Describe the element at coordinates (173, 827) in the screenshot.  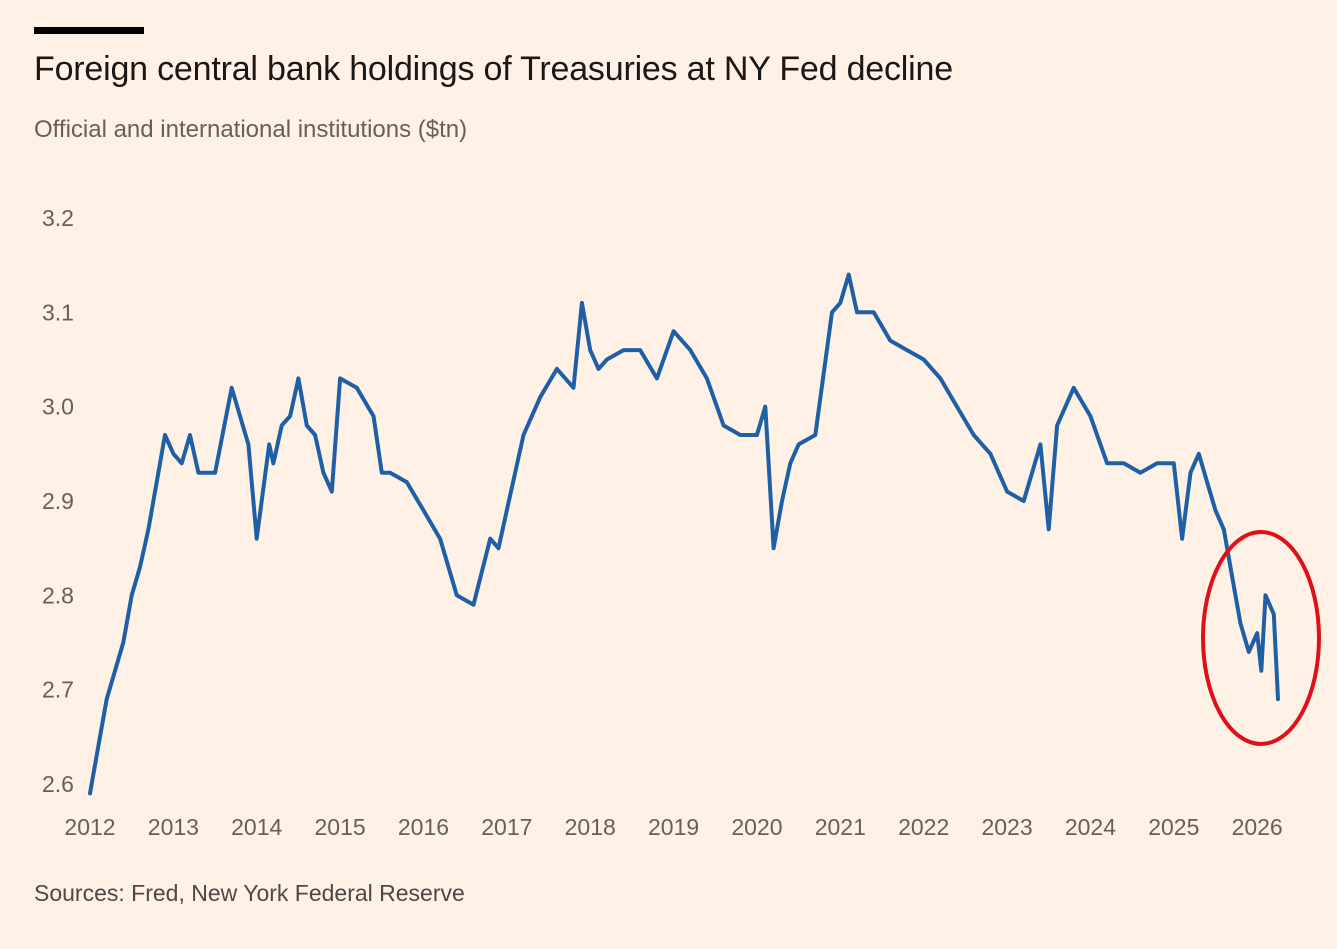
I see `x-tick-label: 2013` at that location.